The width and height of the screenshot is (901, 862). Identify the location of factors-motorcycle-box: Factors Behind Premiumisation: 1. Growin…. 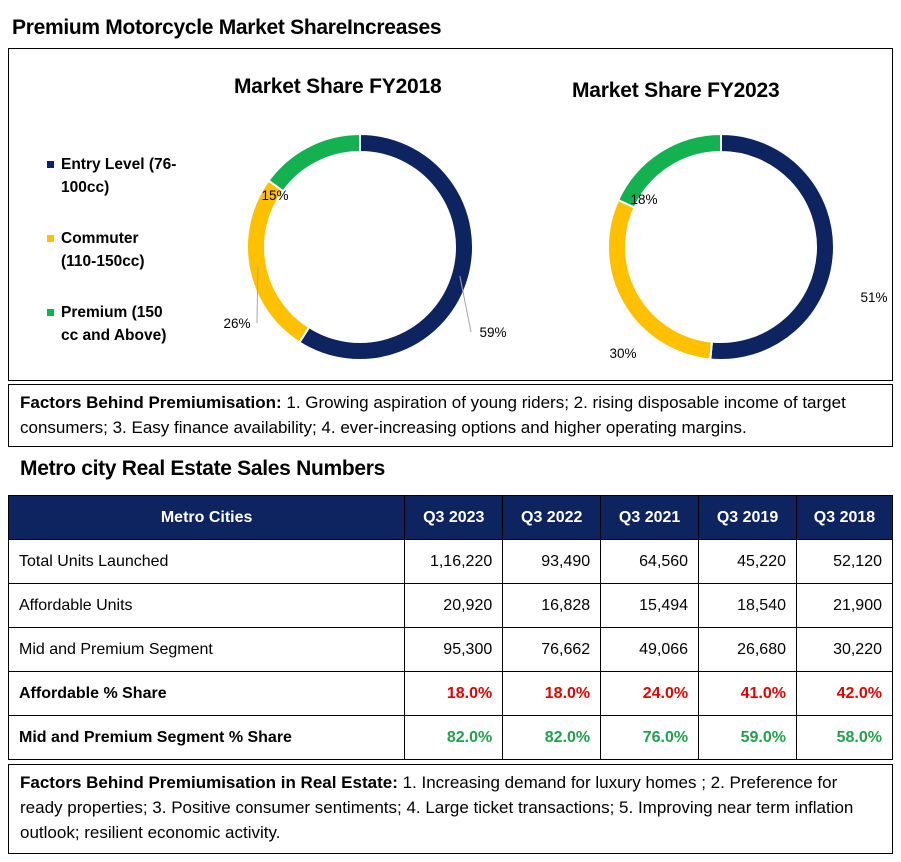
(450, 415).